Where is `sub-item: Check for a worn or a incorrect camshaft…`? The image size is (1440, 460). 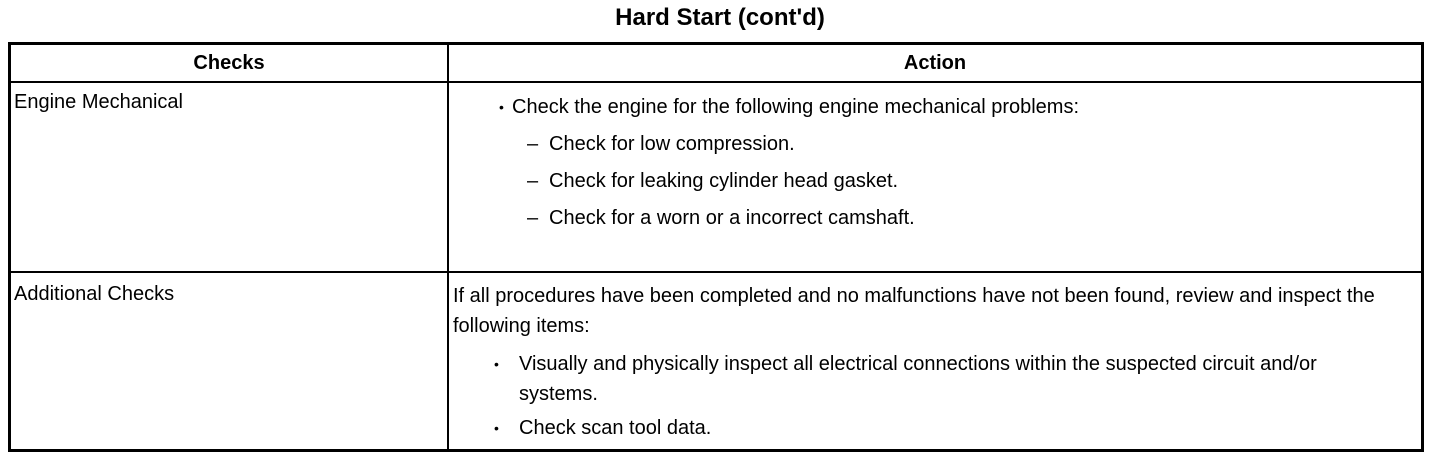
sub-item: Check for a worn or a incorrect camshaft… is located at coordinates (935, 218).